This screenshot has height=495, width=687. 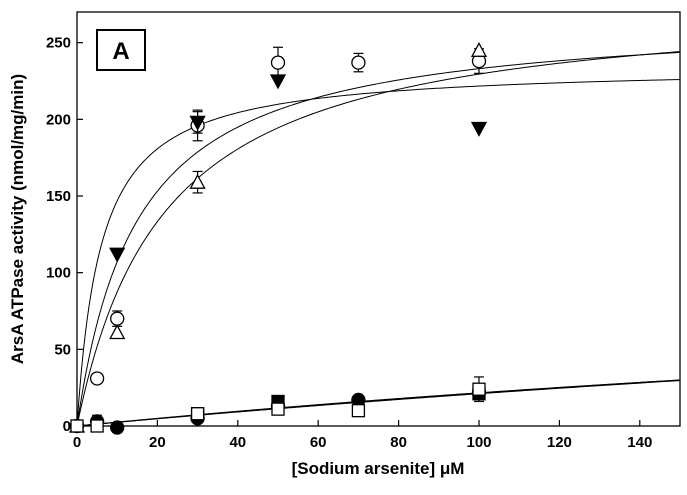 I want to click on x-tick-label: 140, so click(x=639, y=442).